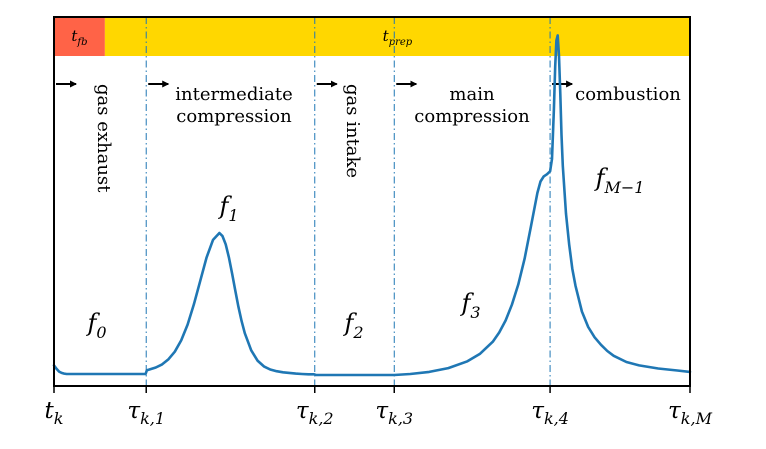 This screenshot has height=449, width=766. Describe the element at coordinates (469, 305) in the screenshot. I see `function-label-3: f3` at that location.